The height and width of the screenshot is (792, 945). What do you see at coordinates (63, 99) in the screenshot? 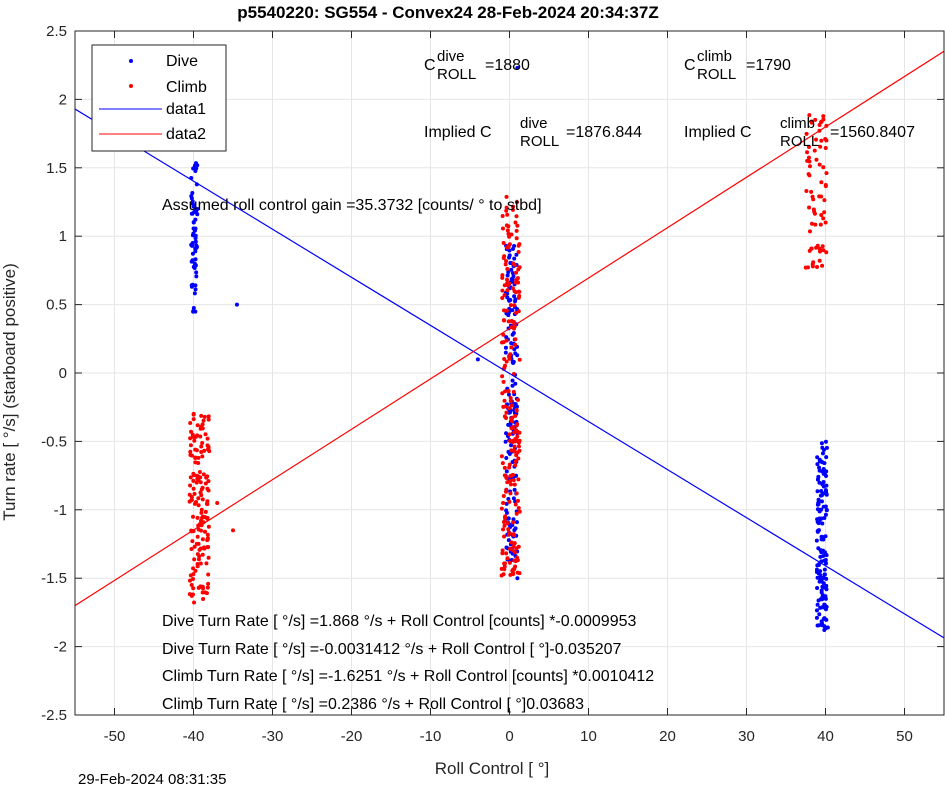
I see `y-tick-label: 2` at bounding box center [63, 99].